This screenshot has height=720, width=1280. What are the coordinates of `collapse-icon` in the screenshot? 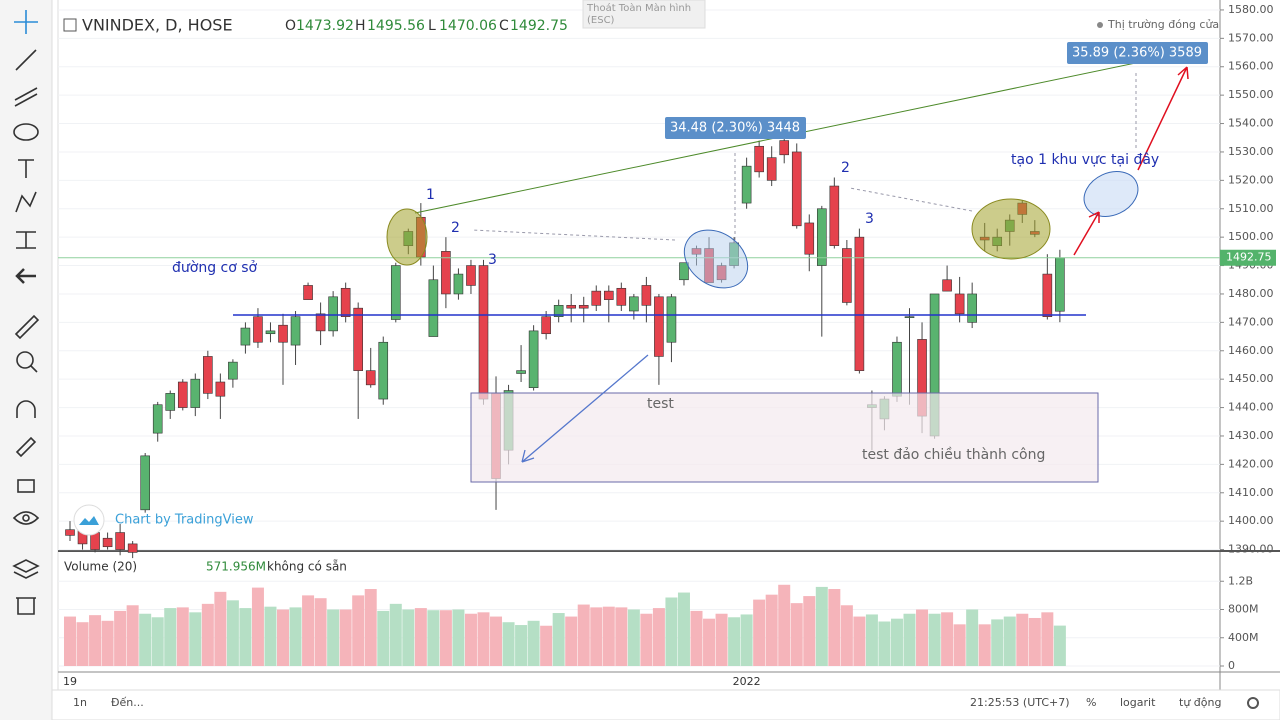 It's located at (70, 25).